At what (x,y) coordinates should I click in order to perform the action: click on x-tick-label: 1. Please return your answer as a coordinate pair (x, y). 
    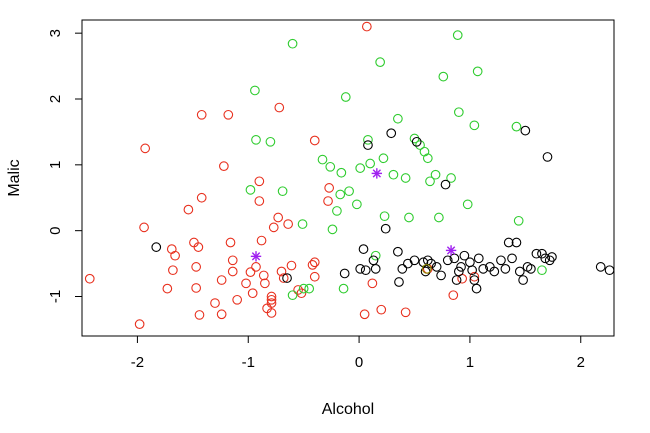
    Looking at the image, I should click on (470, 362).